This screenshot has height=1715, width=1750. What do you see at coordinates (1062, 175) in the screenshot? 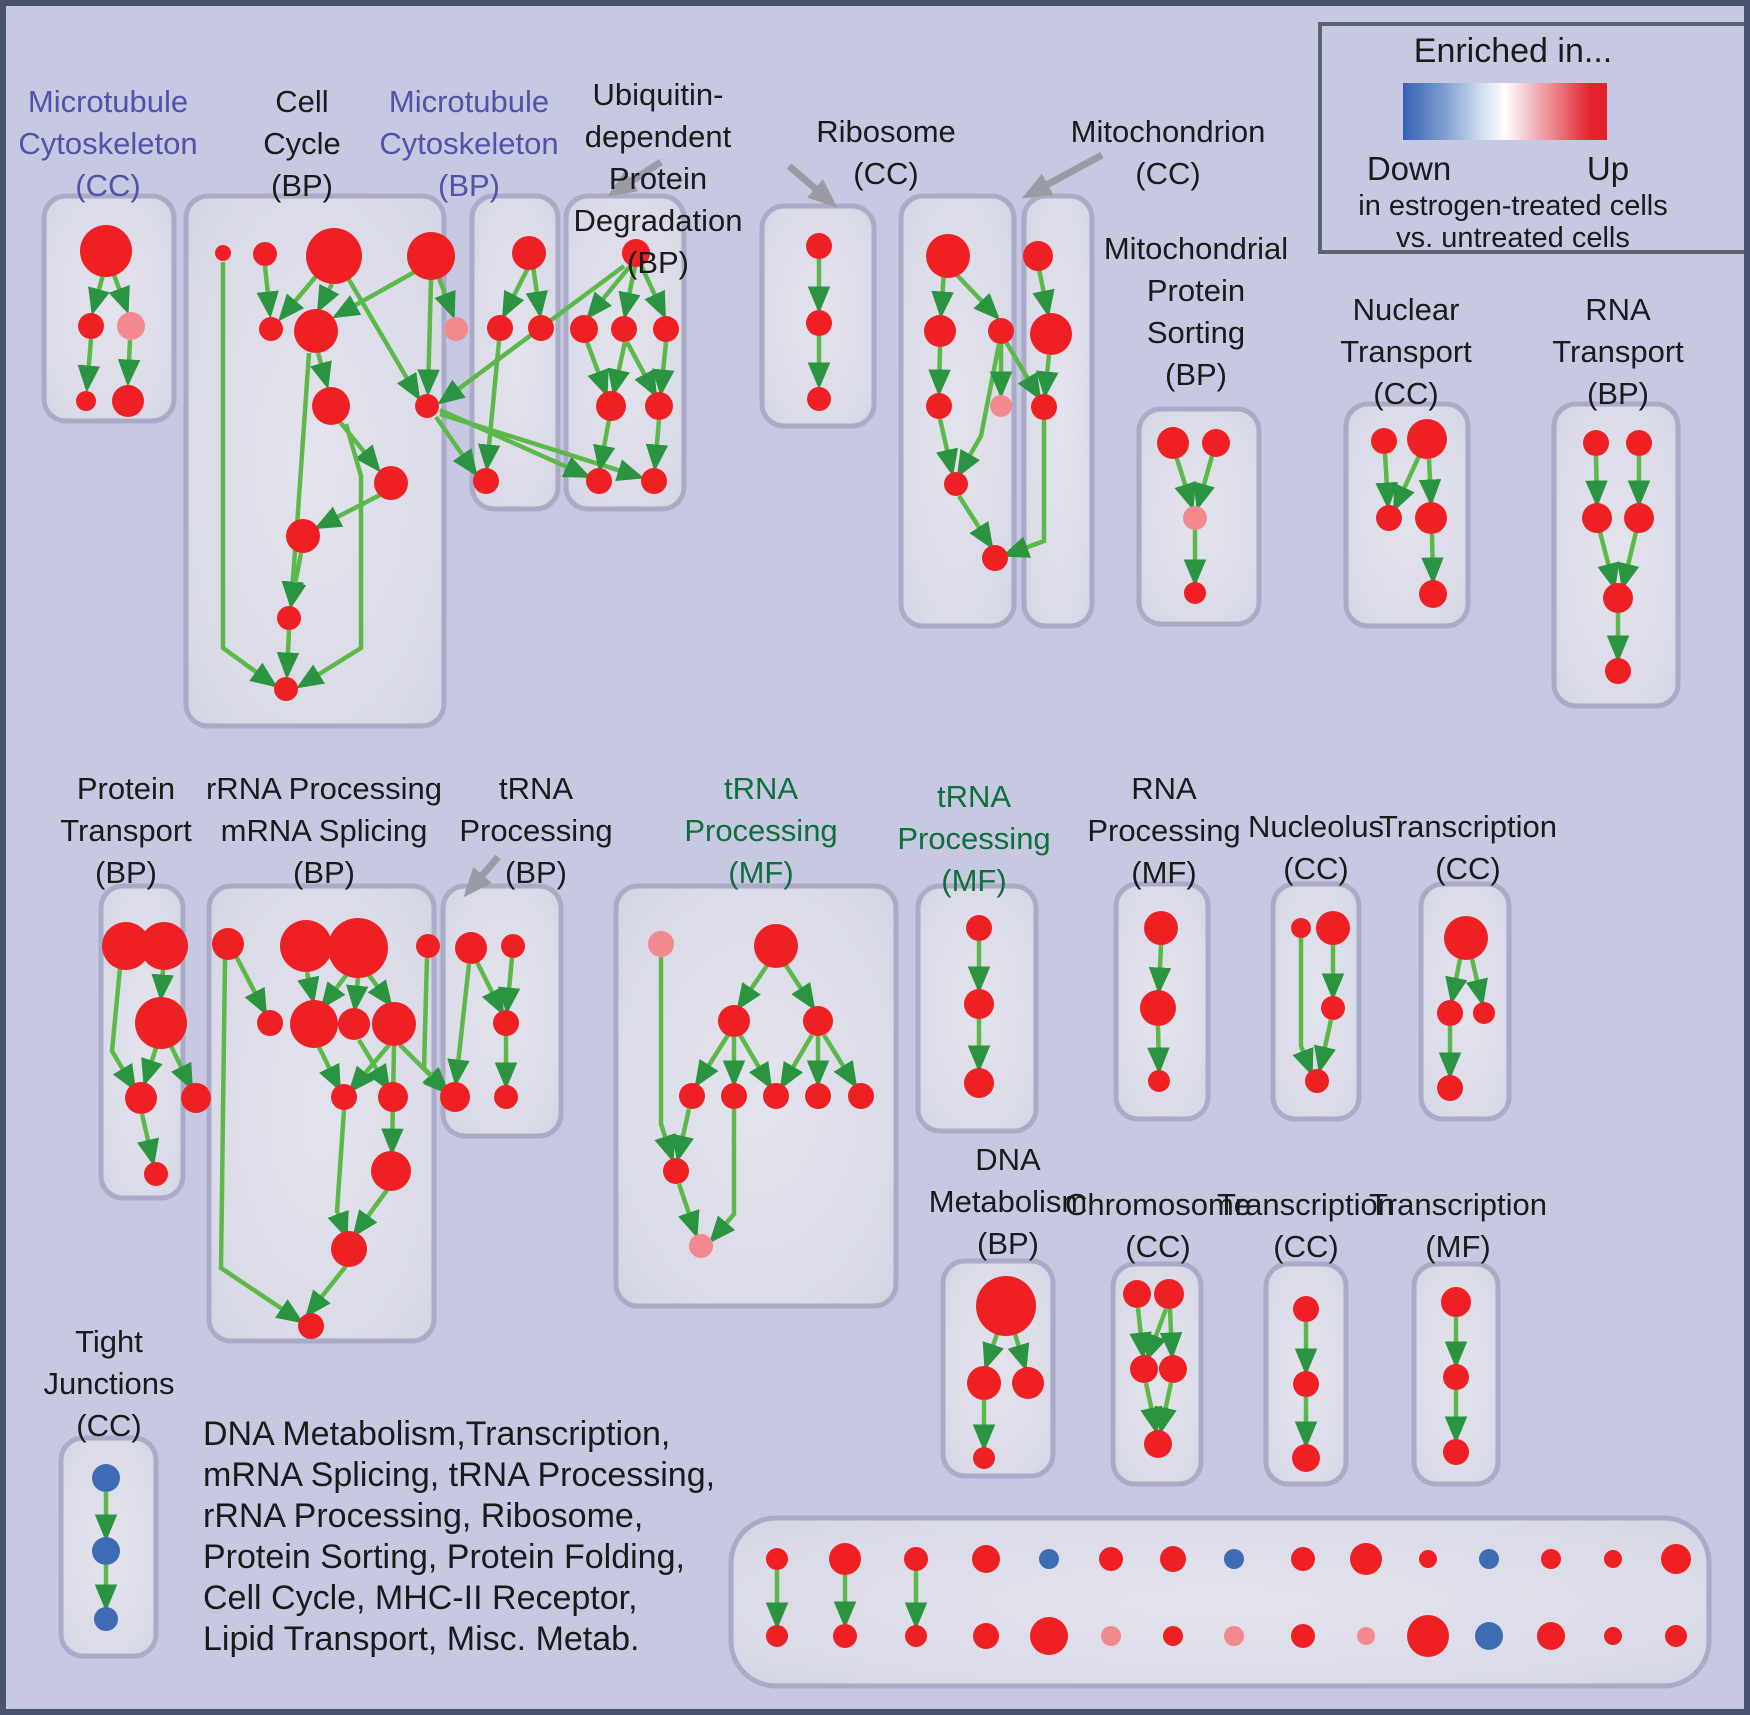
I see `label-pointer-arrow` at bounding box center [1062, 175].